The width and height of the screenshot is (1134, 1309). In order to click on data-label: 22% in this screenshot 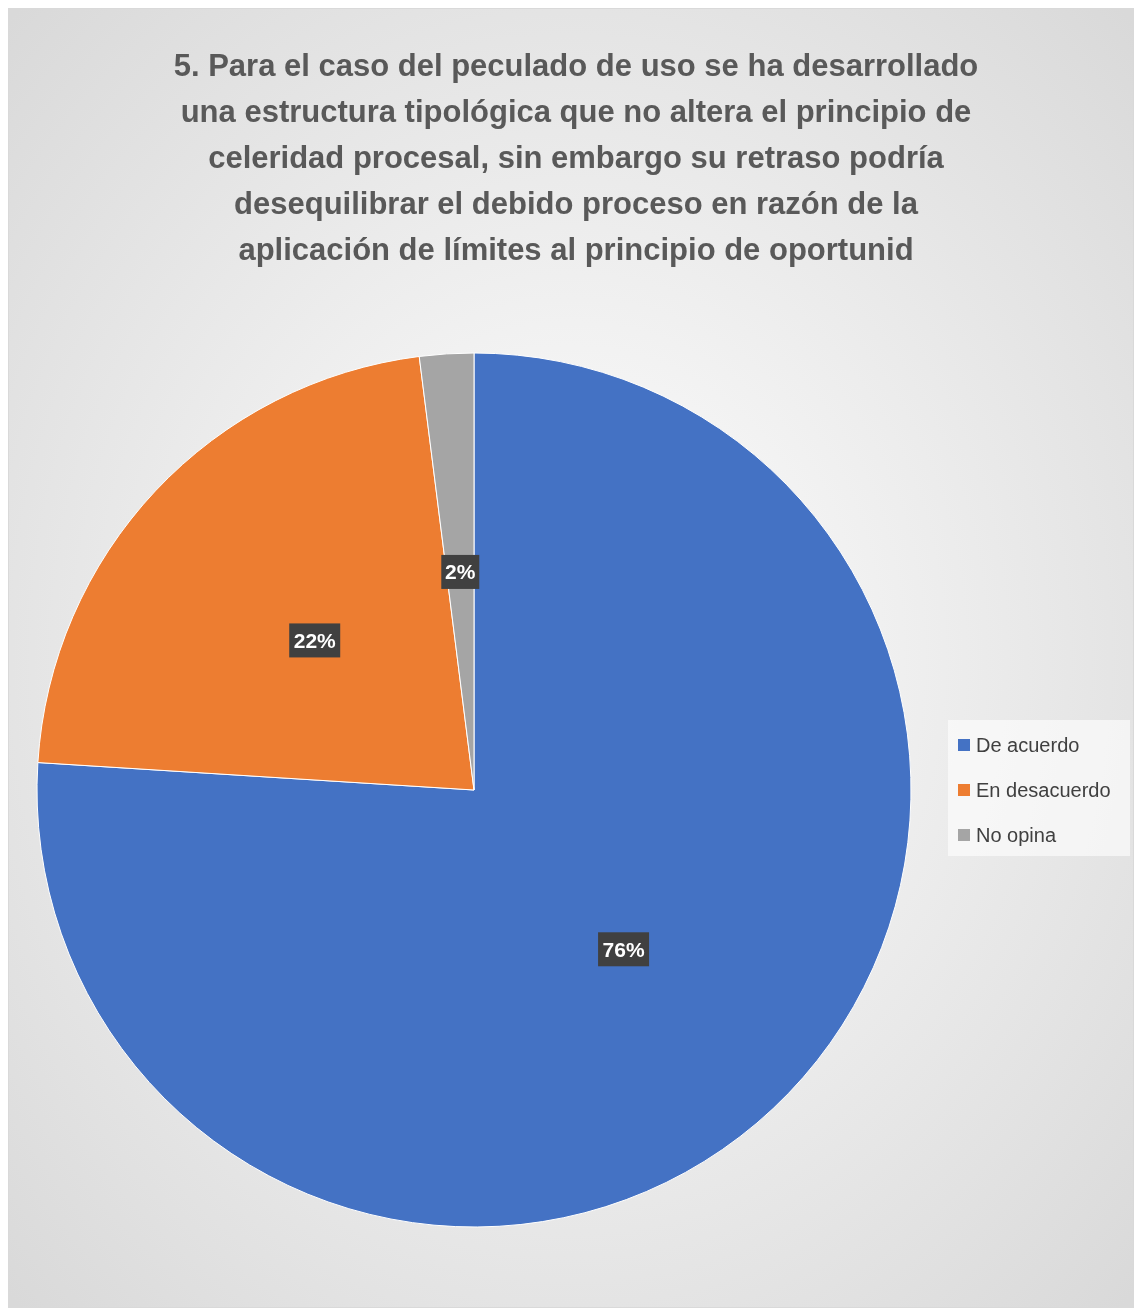, I will do `click(315, 640)`.